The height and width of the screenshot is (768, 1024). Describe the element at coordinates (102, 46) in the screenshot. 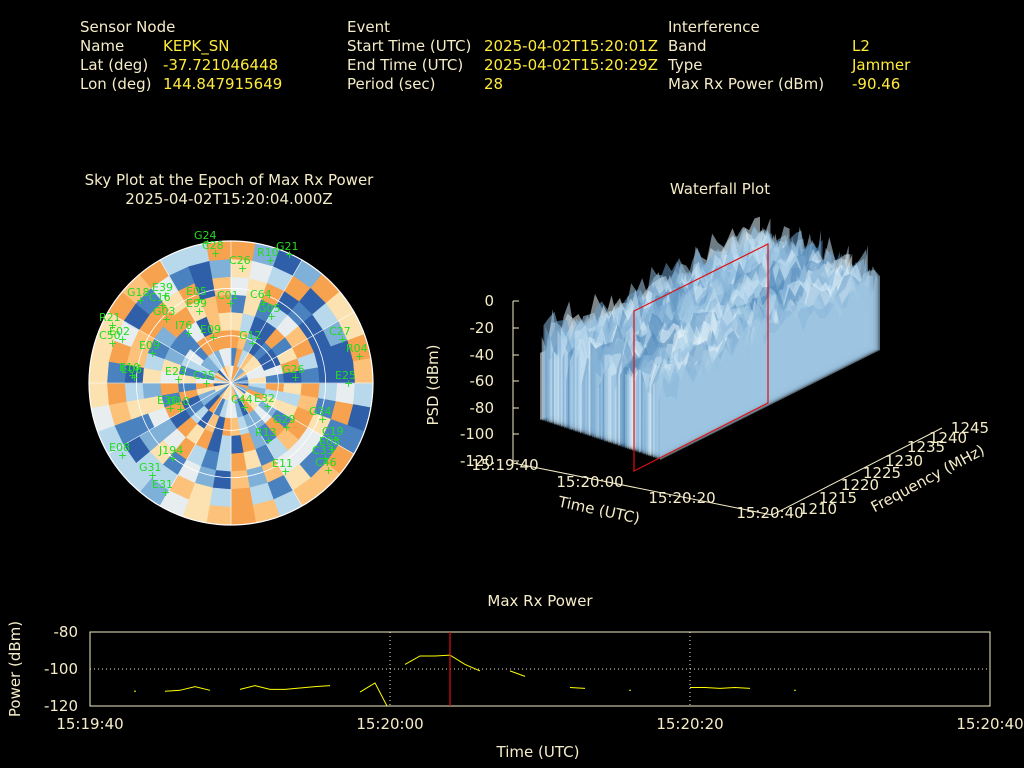

I see `sensor-name-label: Name` at that location.